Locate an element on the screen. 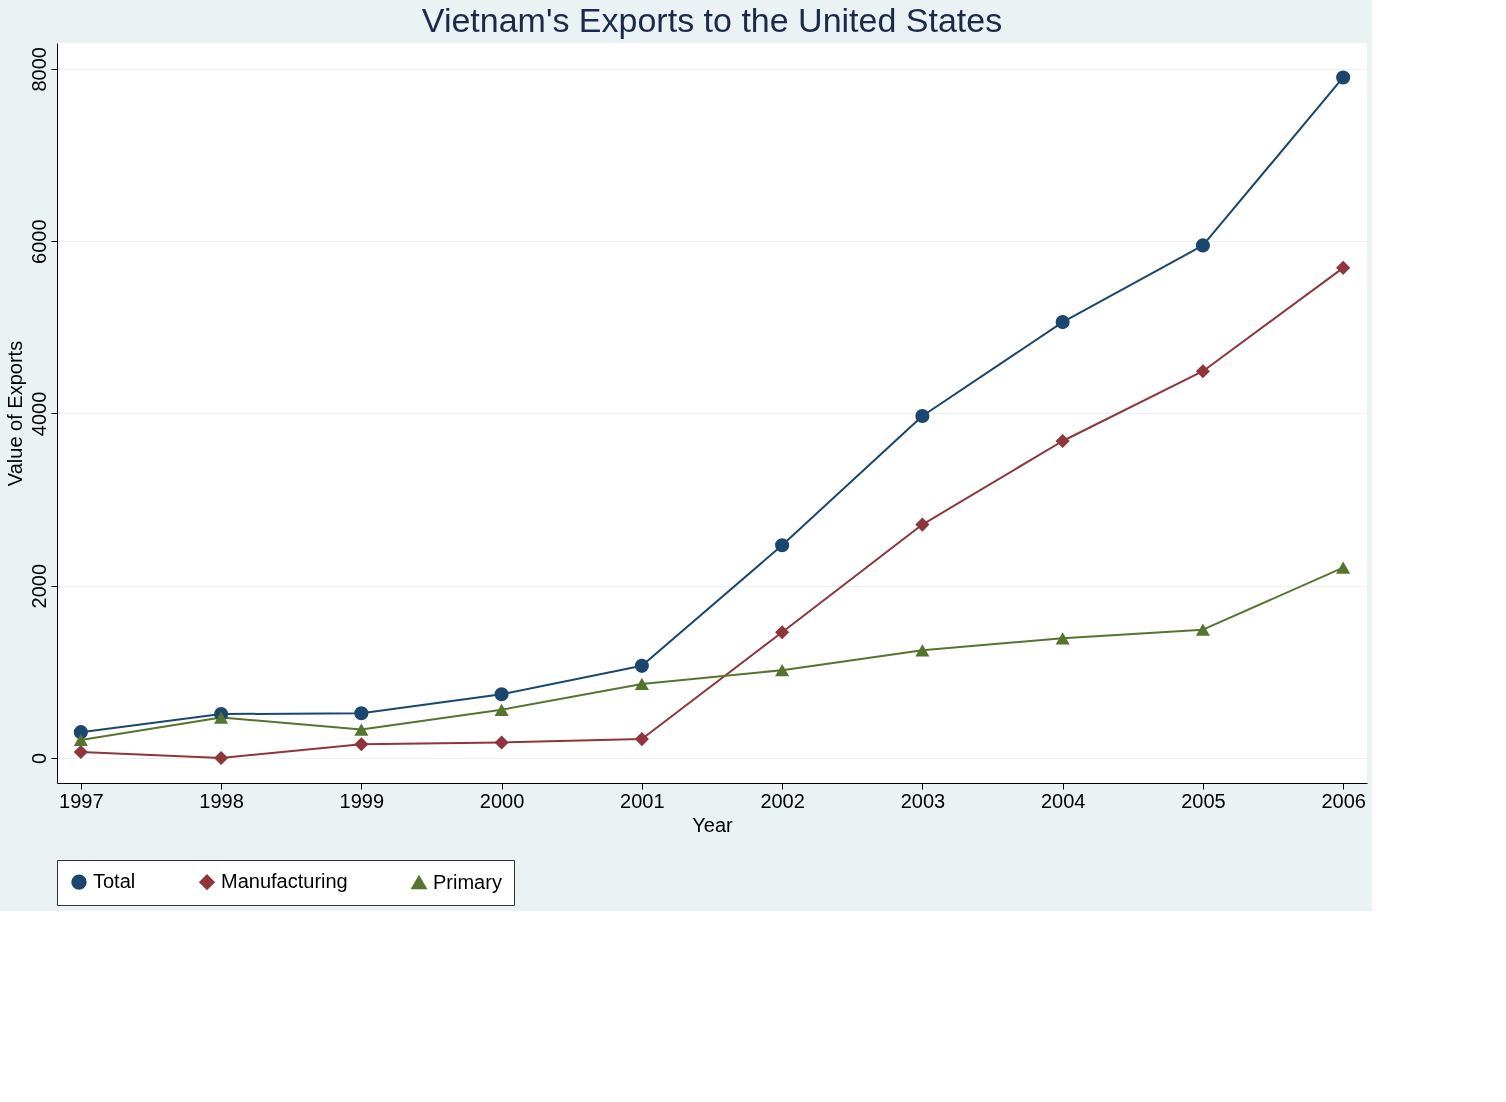  legend-label: Primary is located at coordinates (467, 881).